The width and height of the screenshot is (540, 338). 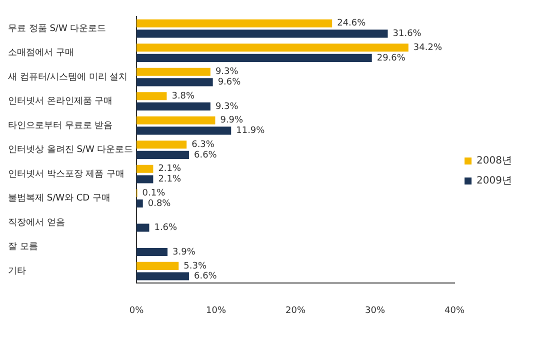 What do you see at coordinates (184, 252) in the screenshot?
I see `data-label: 3.9%` at bounding box center [184, 252].